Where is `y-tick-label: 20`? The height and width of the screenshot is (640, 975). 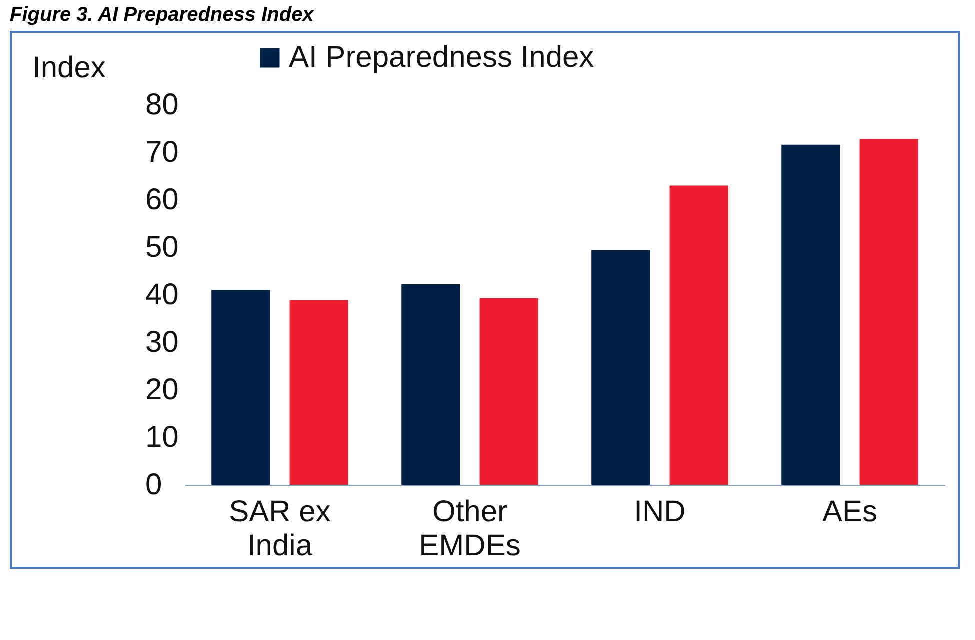 y-tick-label: 20 is located at coordinates (162, 390).